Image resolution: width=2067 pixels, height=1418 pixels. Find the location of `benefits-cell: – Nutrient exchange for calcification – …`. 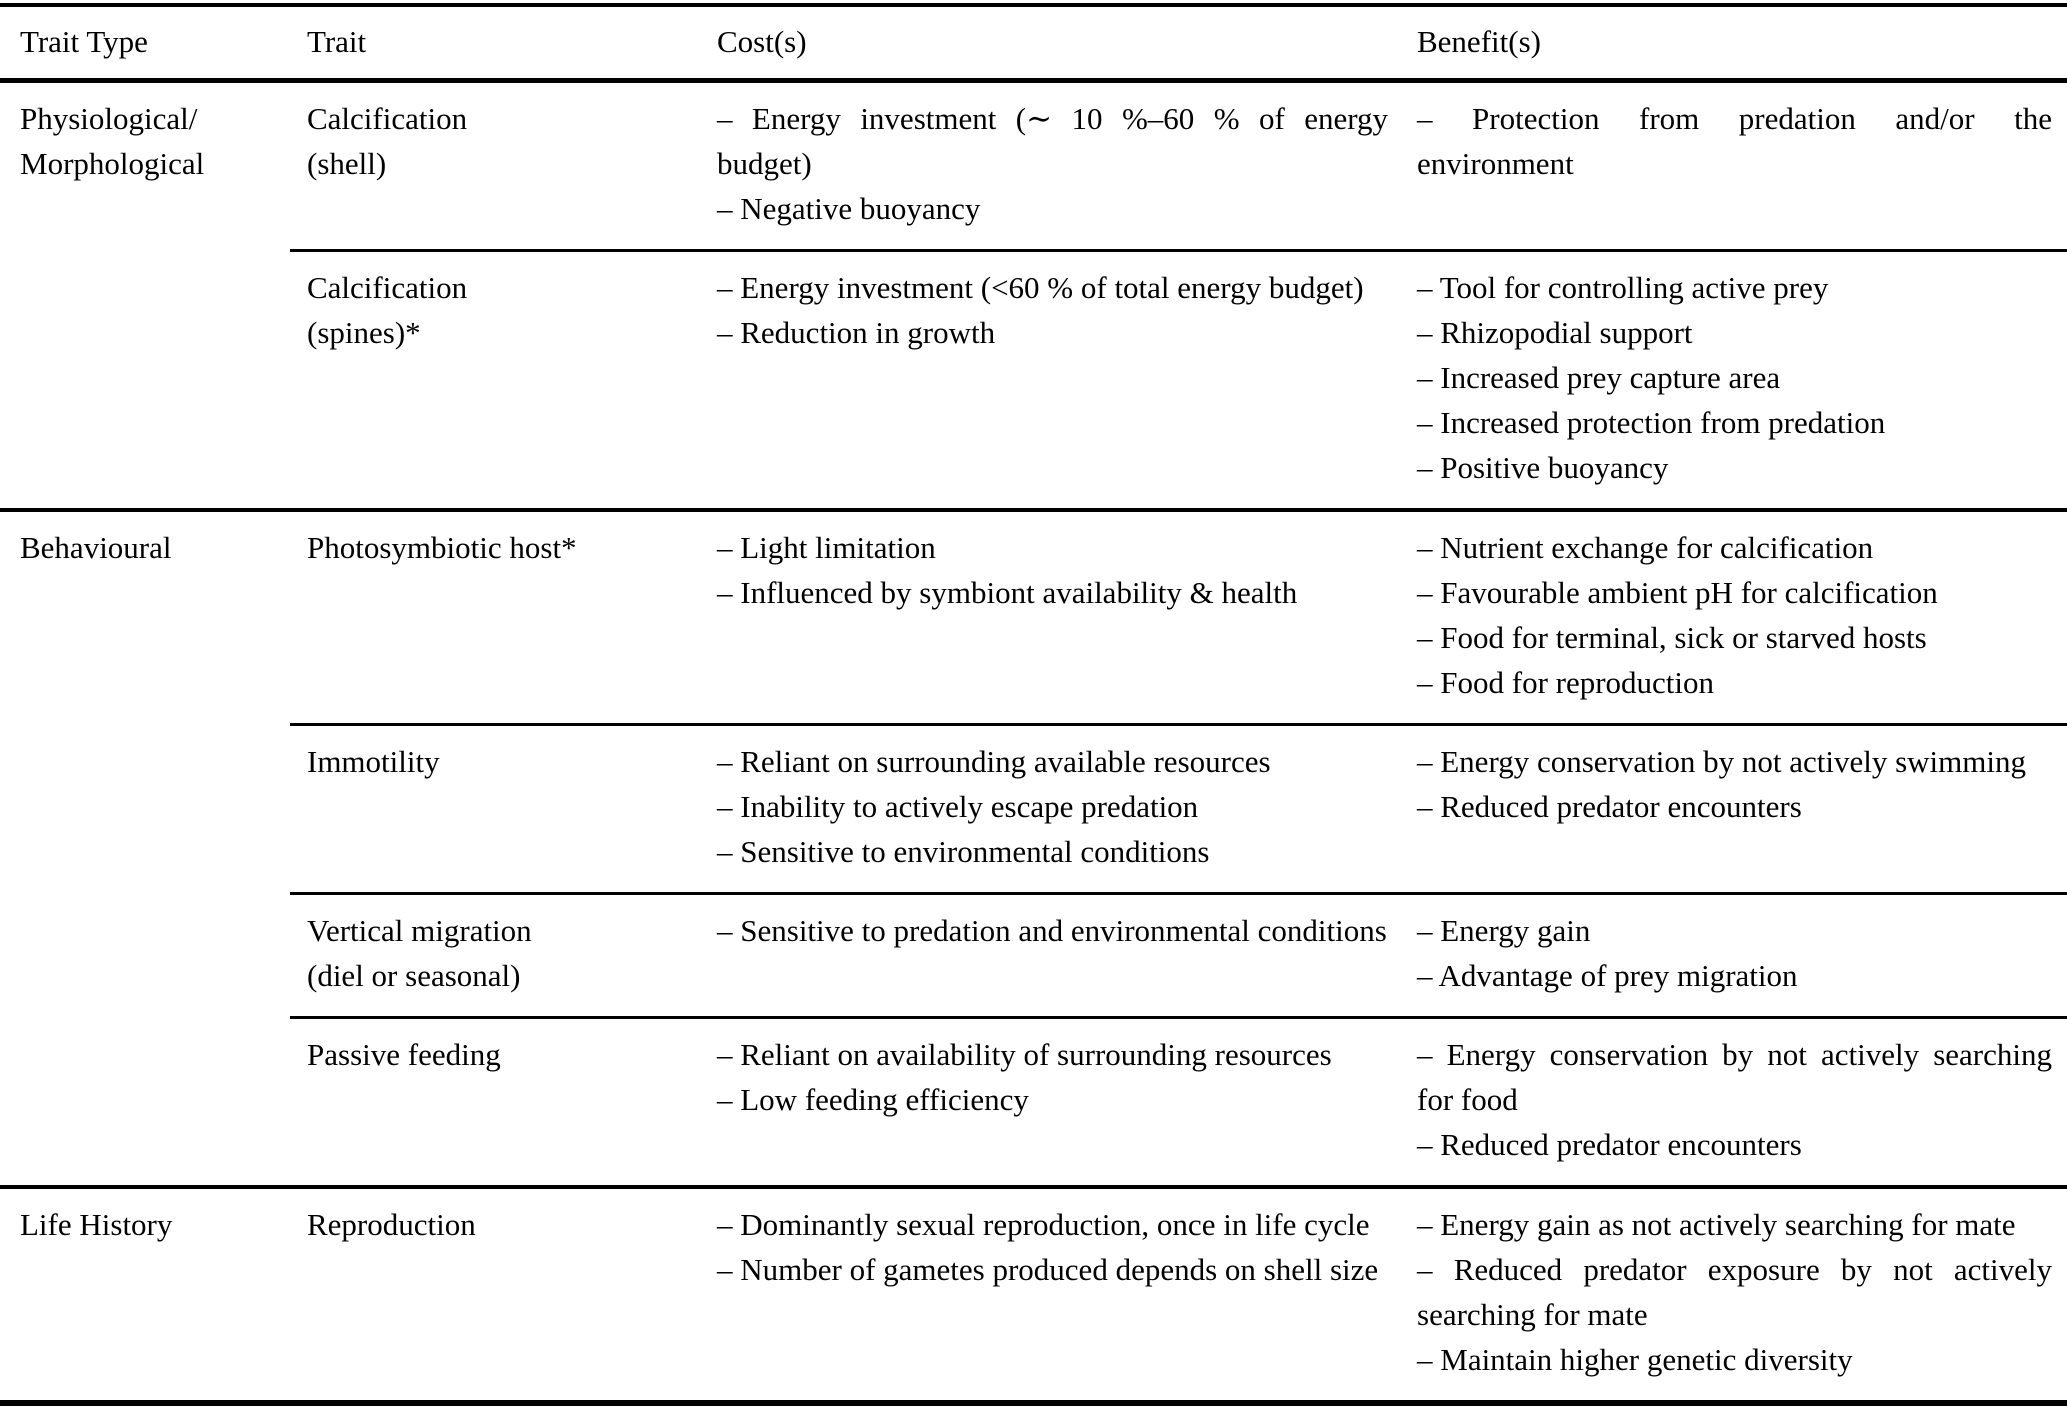

benefits-cell: – Nutrient exchange for calcification – … is located at coordinates (1733, 616).